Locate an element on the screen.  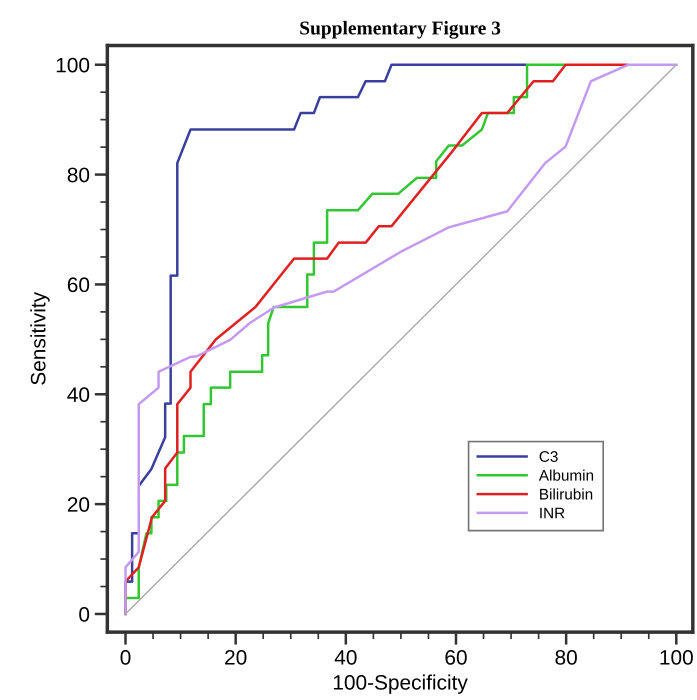
y-tick-label: 0 is located at coordinates (84, 614).